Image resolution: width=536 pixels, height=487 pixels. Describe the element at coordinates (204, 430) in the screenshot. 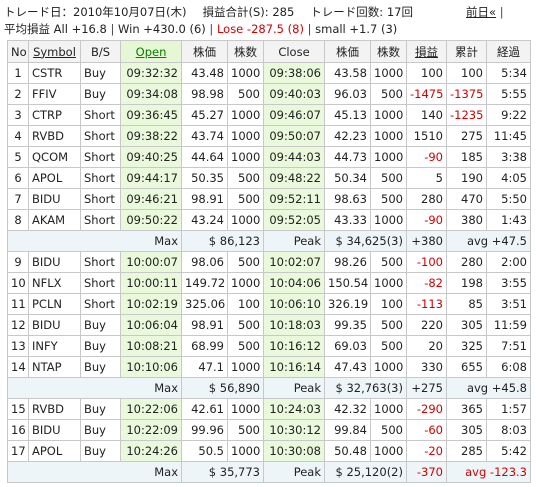

I see `cell-open-price: 99.96` at that location.